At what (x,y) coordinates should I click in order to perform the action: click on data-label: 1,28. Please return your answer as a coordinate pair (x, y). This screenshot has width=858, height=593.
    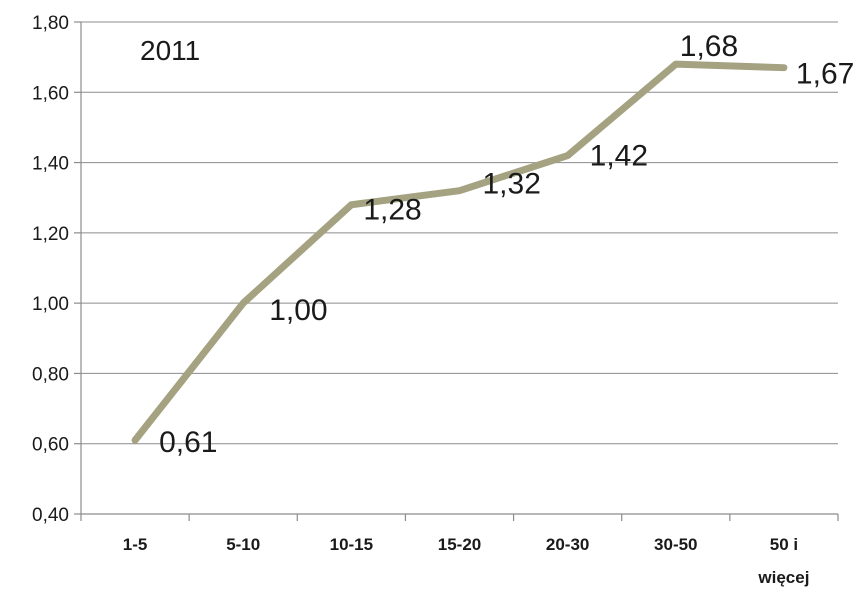
    Looking at the image, I should click on (392, 210).